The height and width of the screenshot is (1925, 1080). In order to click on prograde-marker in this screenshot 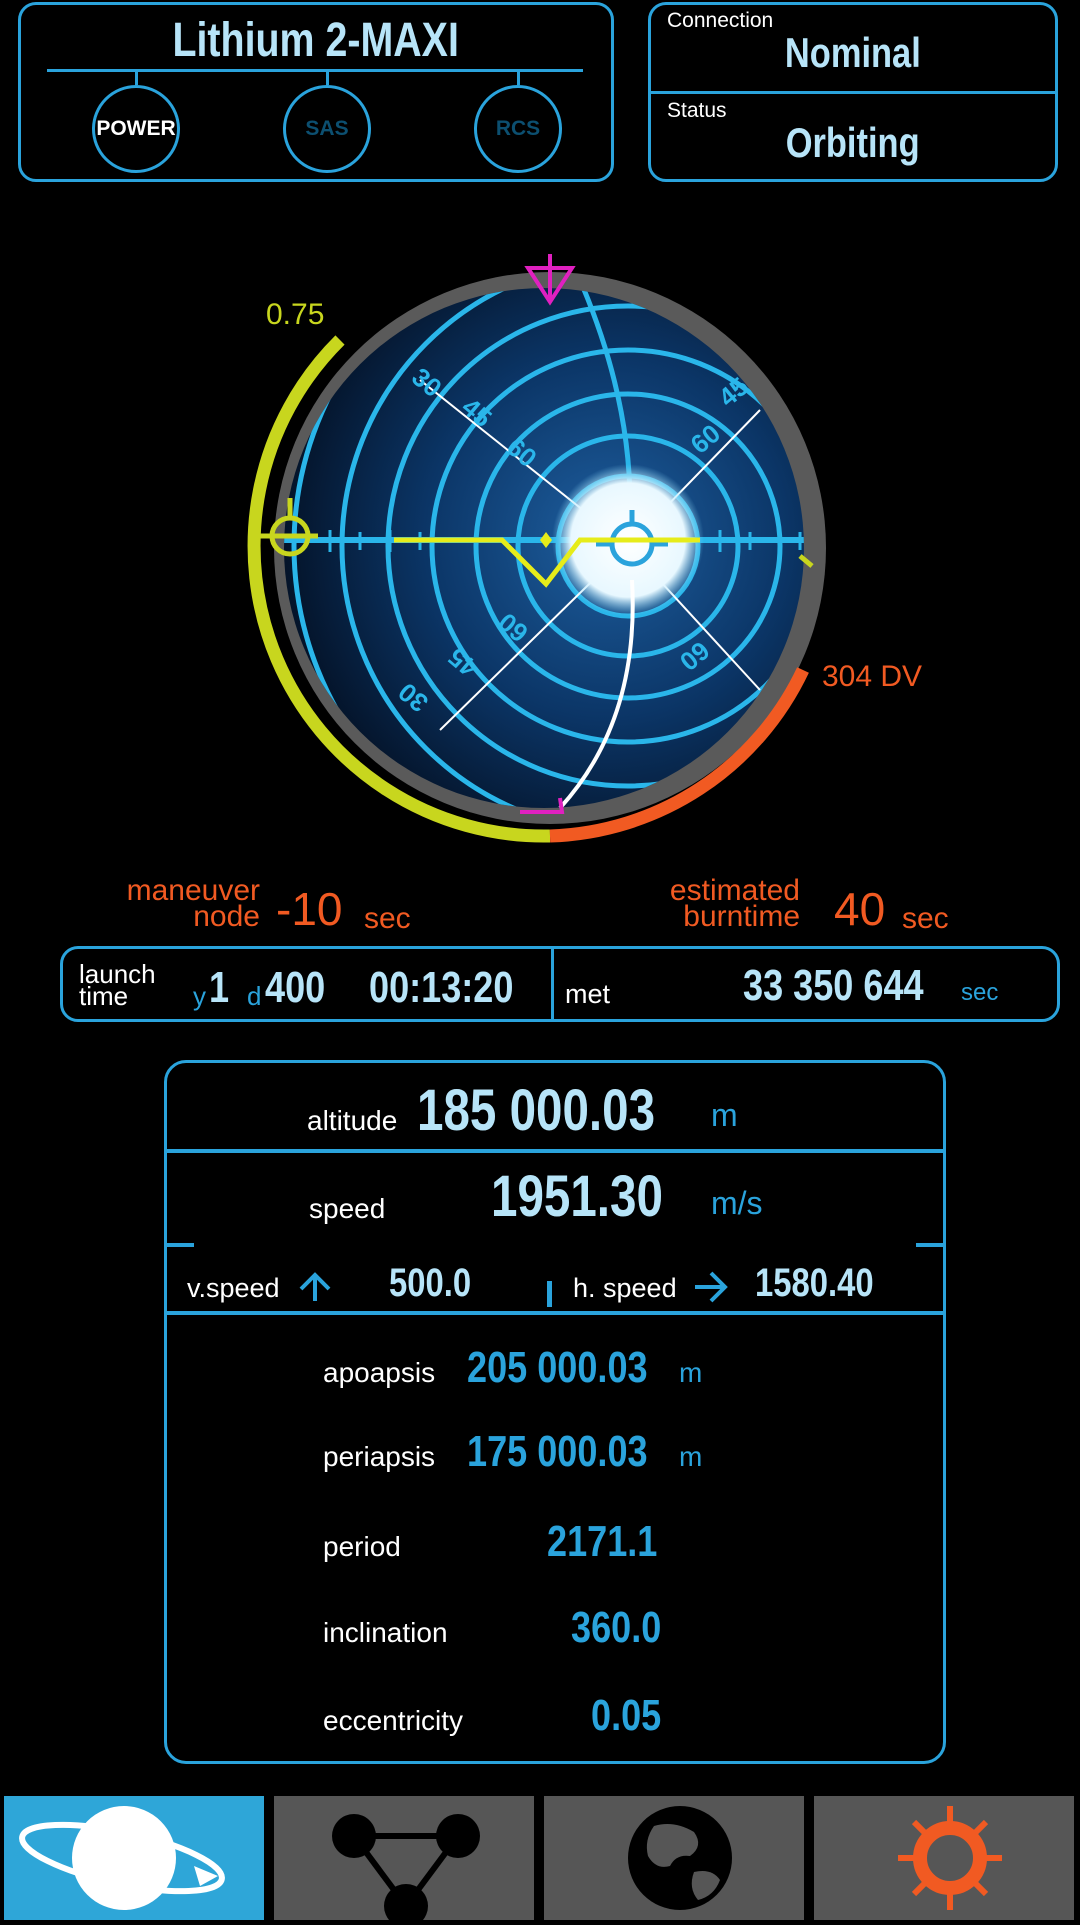, I will do `click(632, 538)`.